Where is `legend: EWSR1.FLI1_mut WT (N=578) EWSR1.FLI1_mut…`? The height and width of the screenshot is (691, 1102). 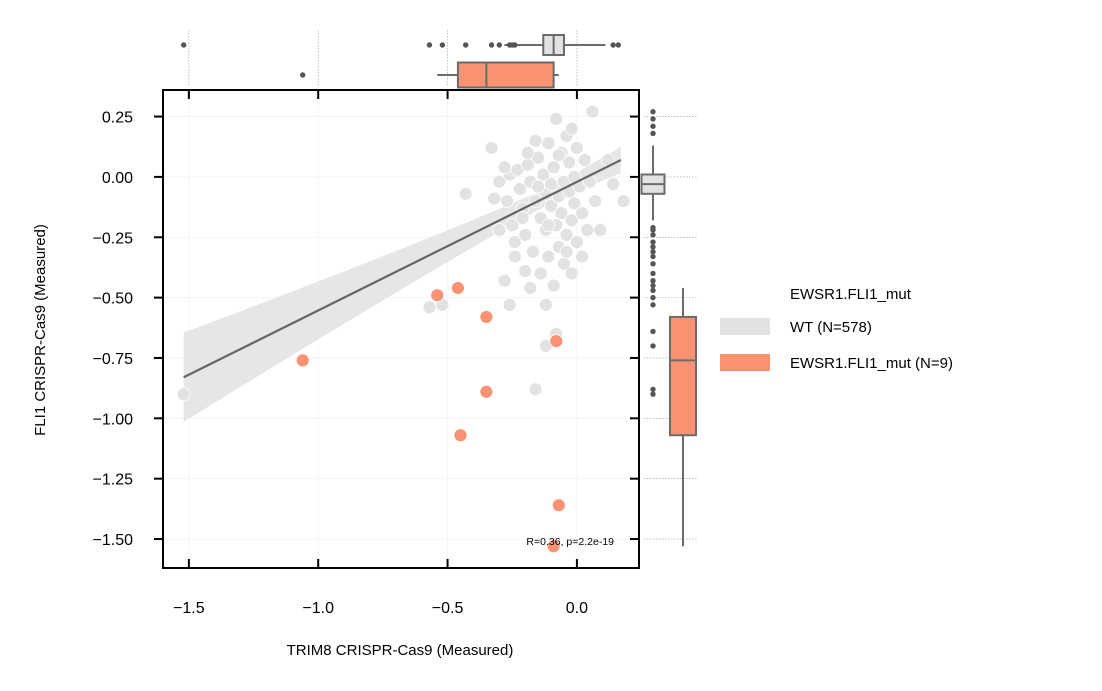 legend: EWSR1.FLI1_mut WT (N=578) EWSR1.FLI1_mut… is located at coordinates (836, 329).